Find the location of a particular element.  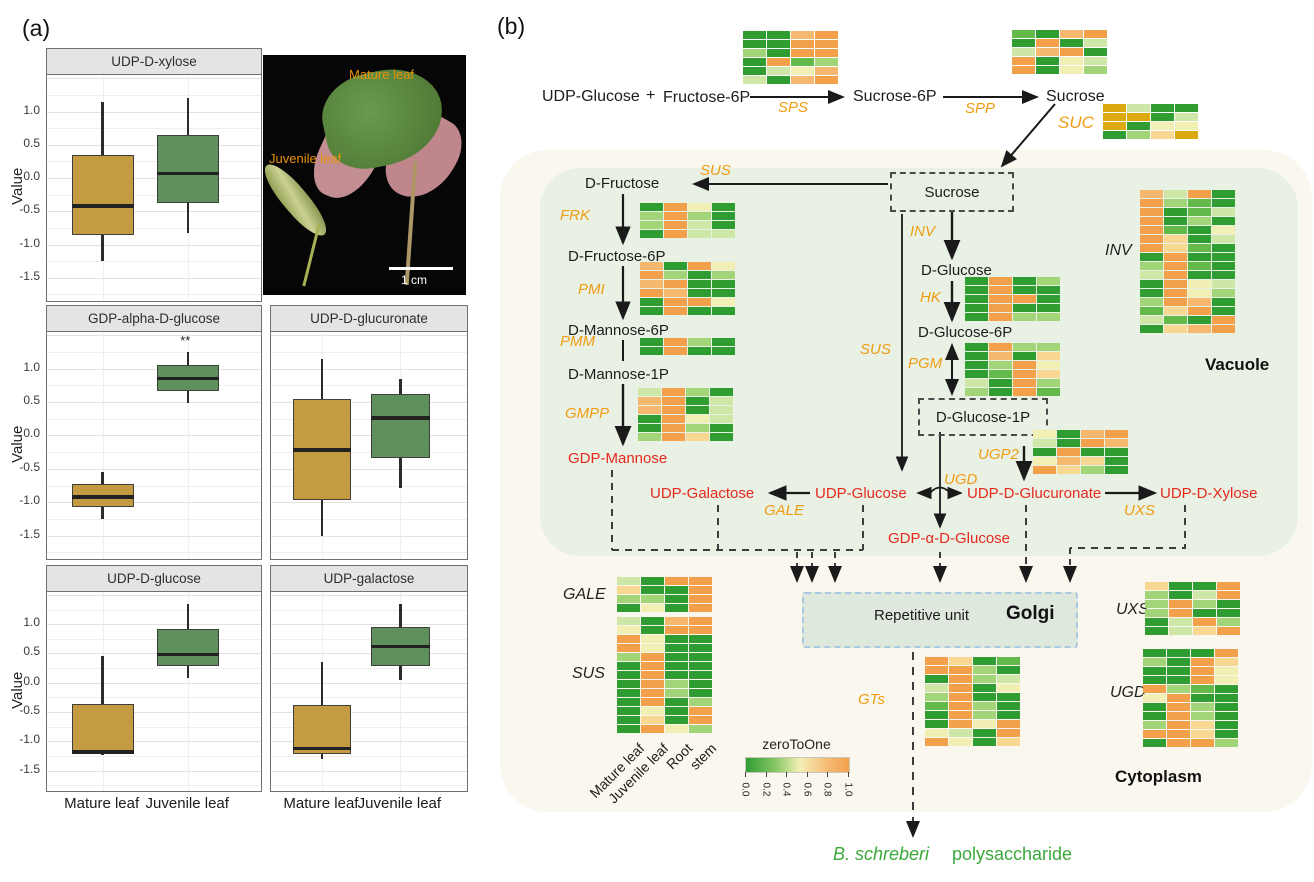

enzyme-ugp2: UGP2 is located at coordinates (998, 454).